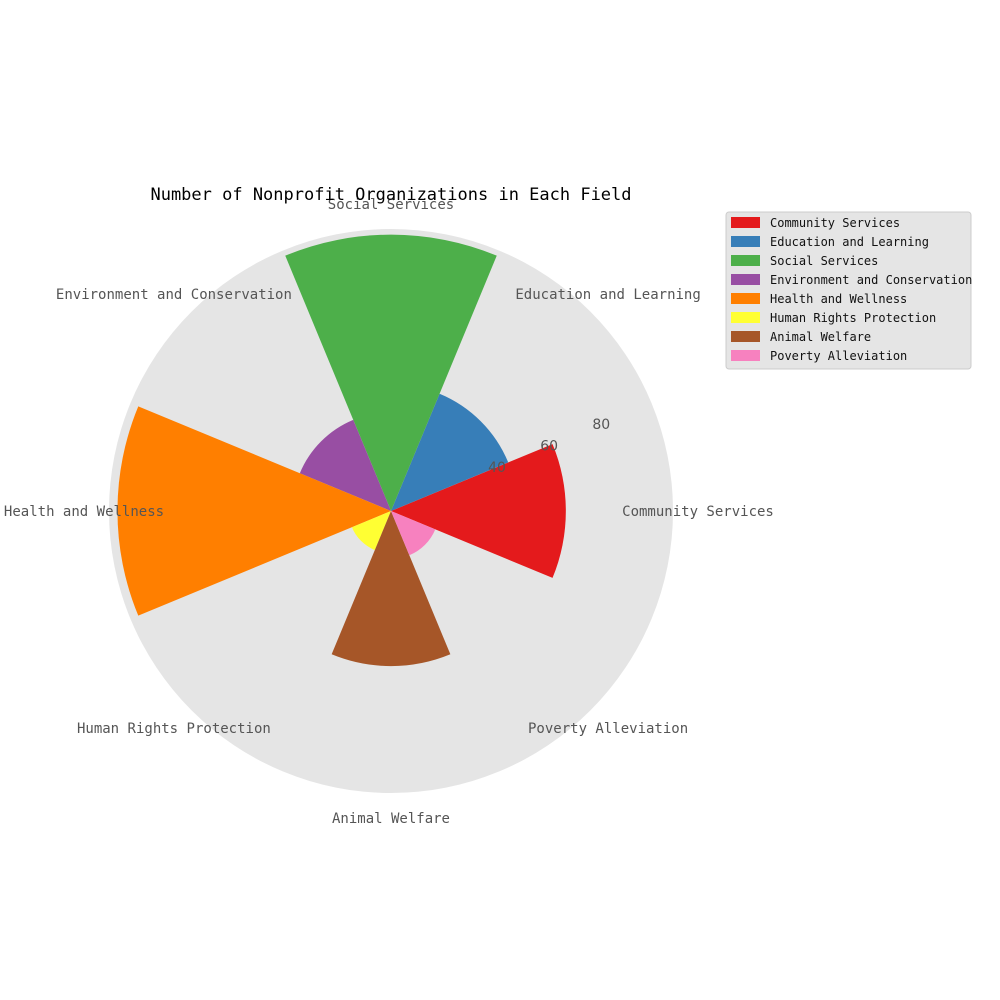 Image resolution: width=1000 pixels, height=1000 pixels. What do you see at coordinates (174, 729) in the screenshot?
I see `category-label: Human Rights Protection` at bounding box center [174, 729].